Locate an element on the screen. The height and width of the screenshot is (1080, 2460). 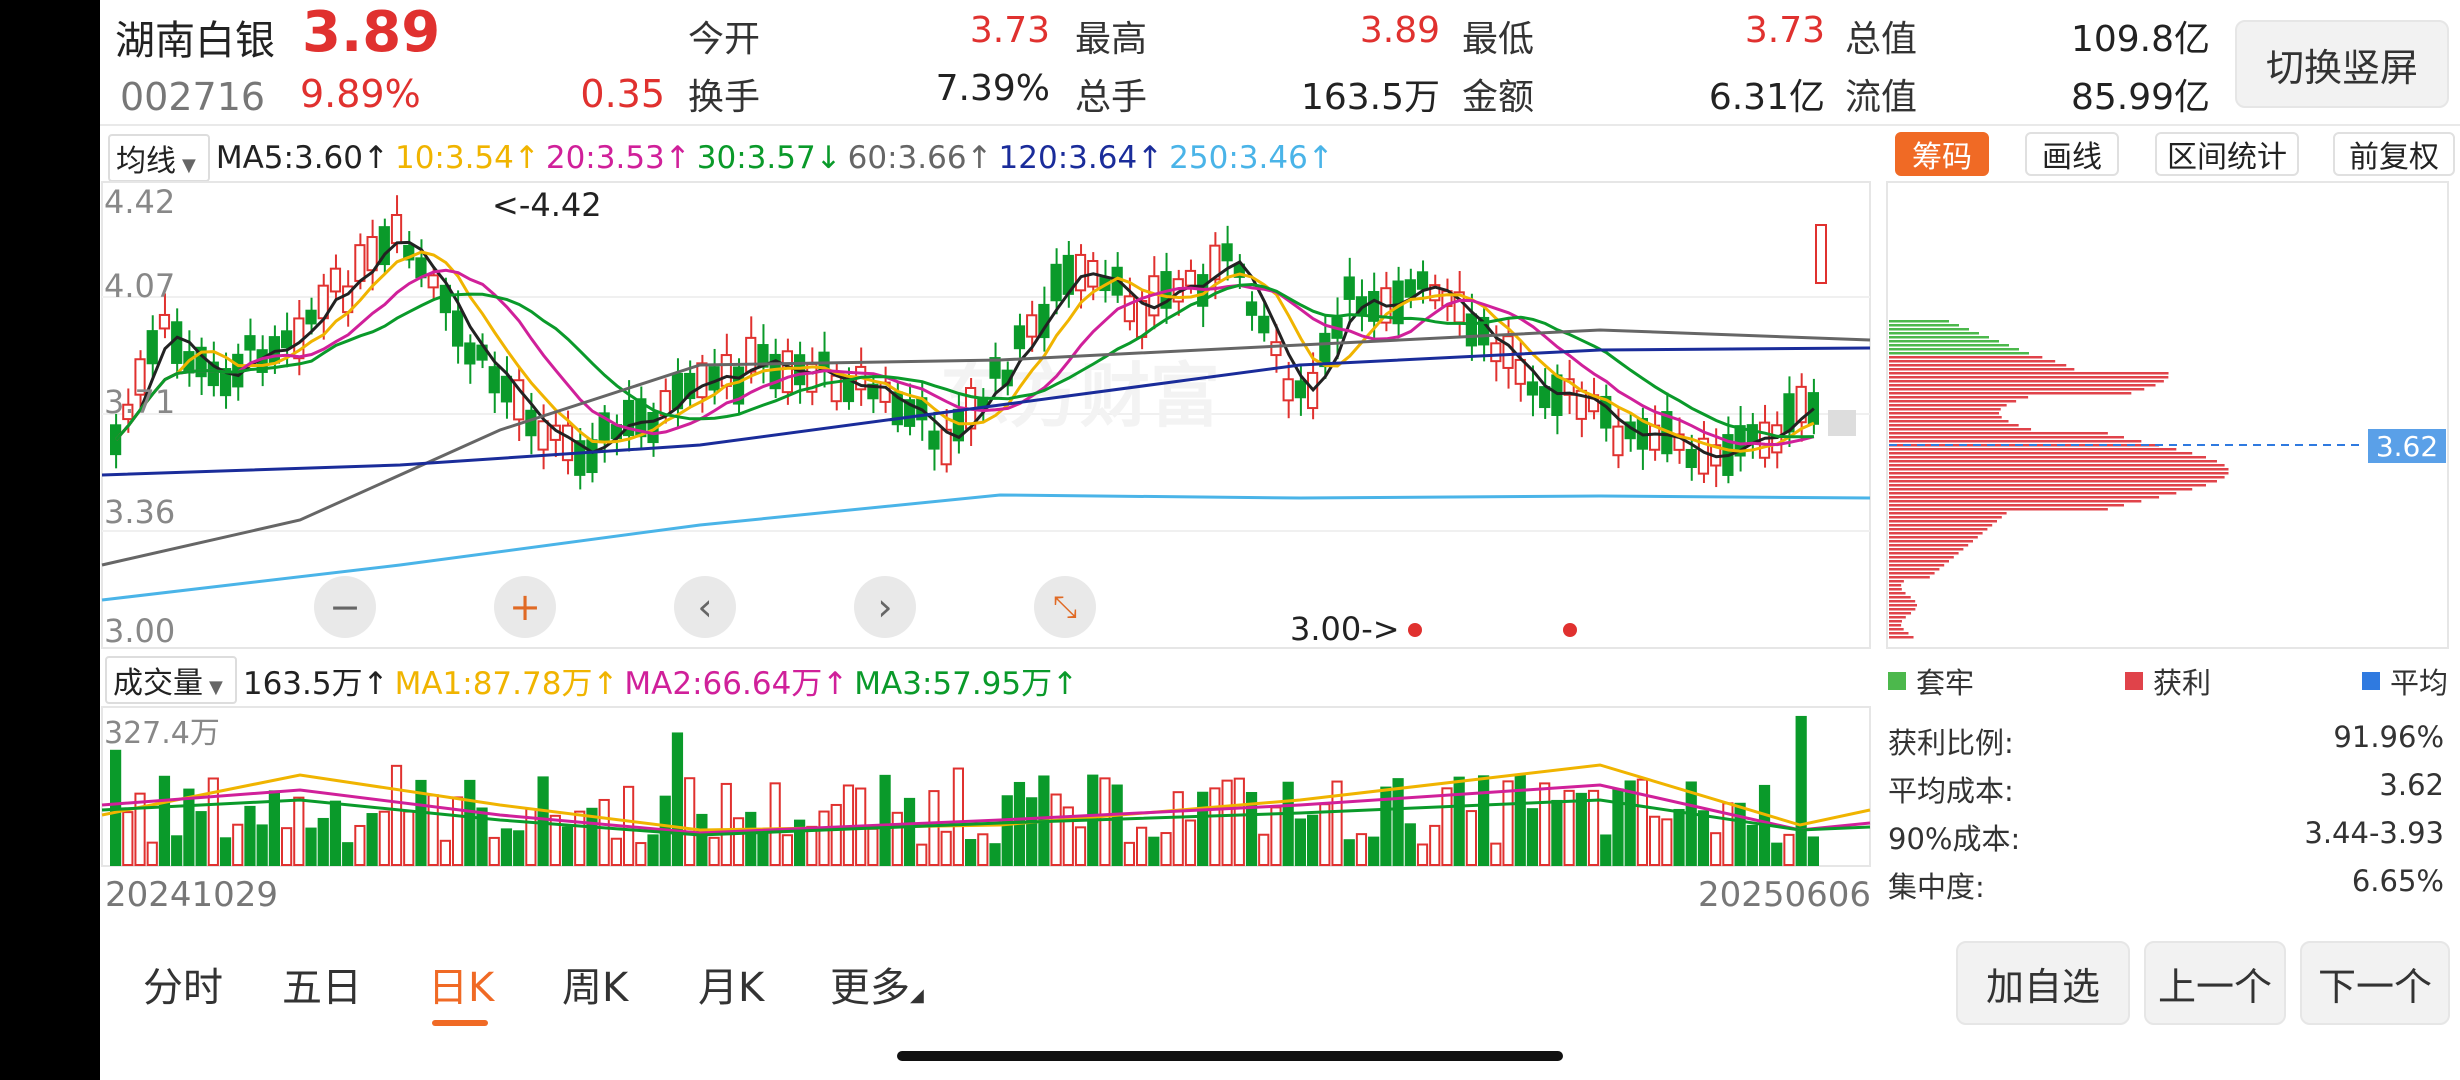
collapse-button: ⤡ is located at coordinates (1065, 607).